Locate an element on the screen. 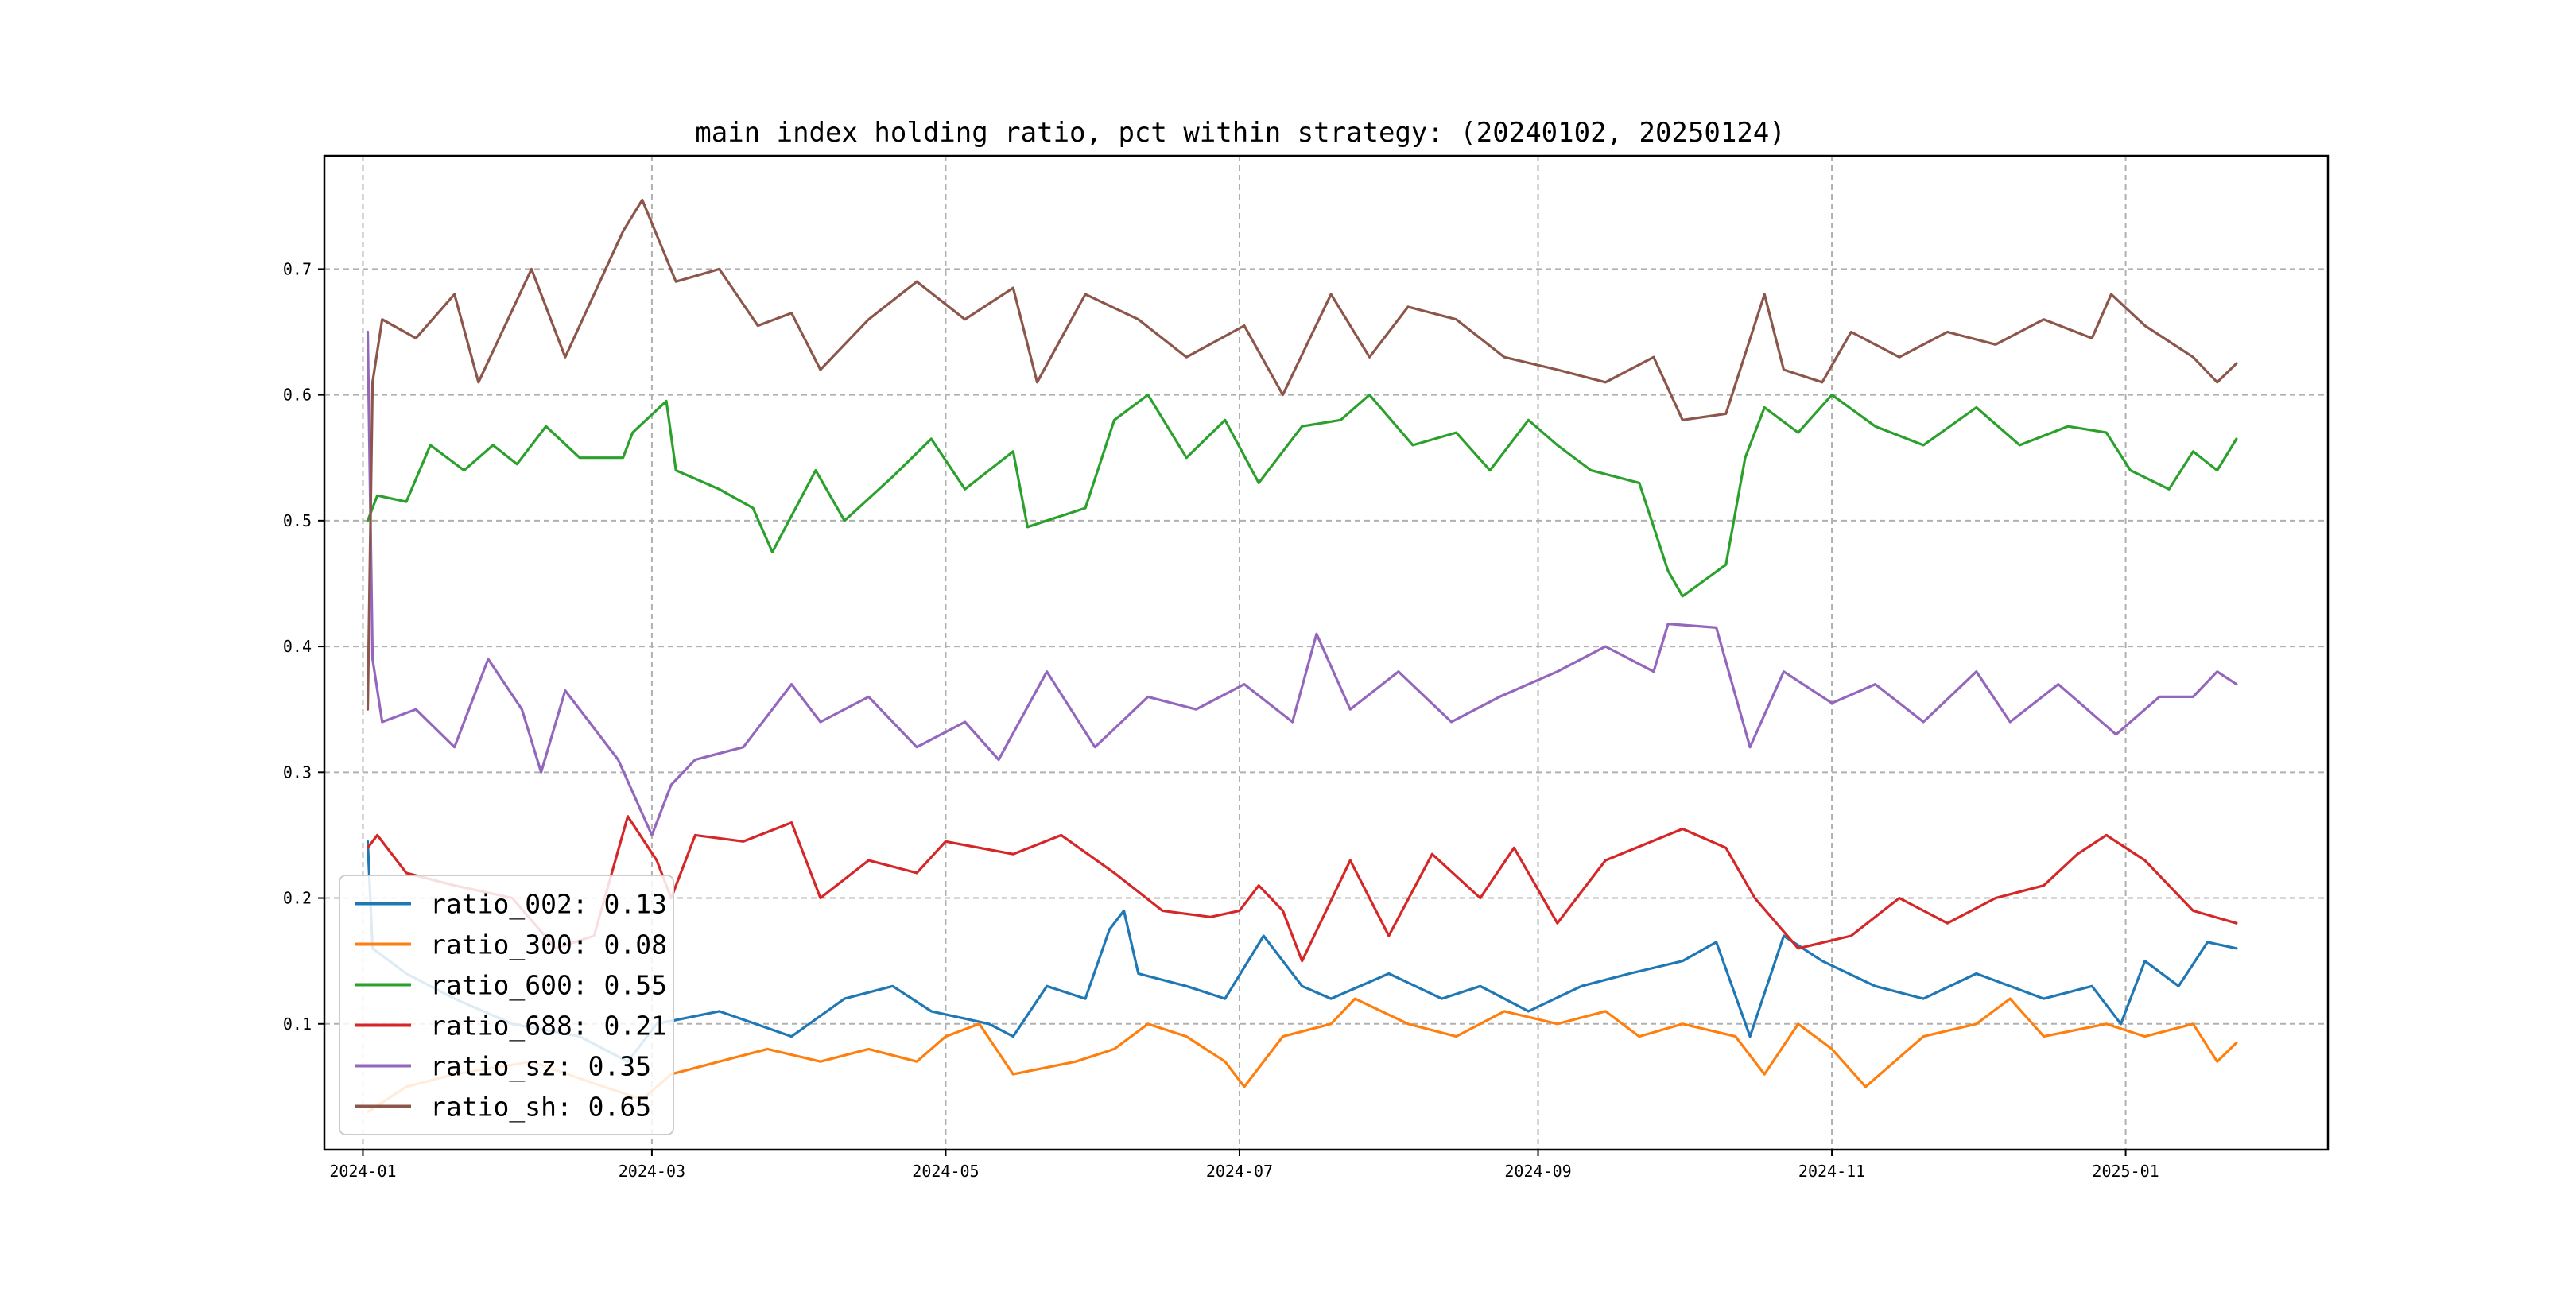 The width and height of the screenshot is (2576, 1292). legend-label-ratio_600: ratio_600: 0.55 is located at coordinates (548, 986).